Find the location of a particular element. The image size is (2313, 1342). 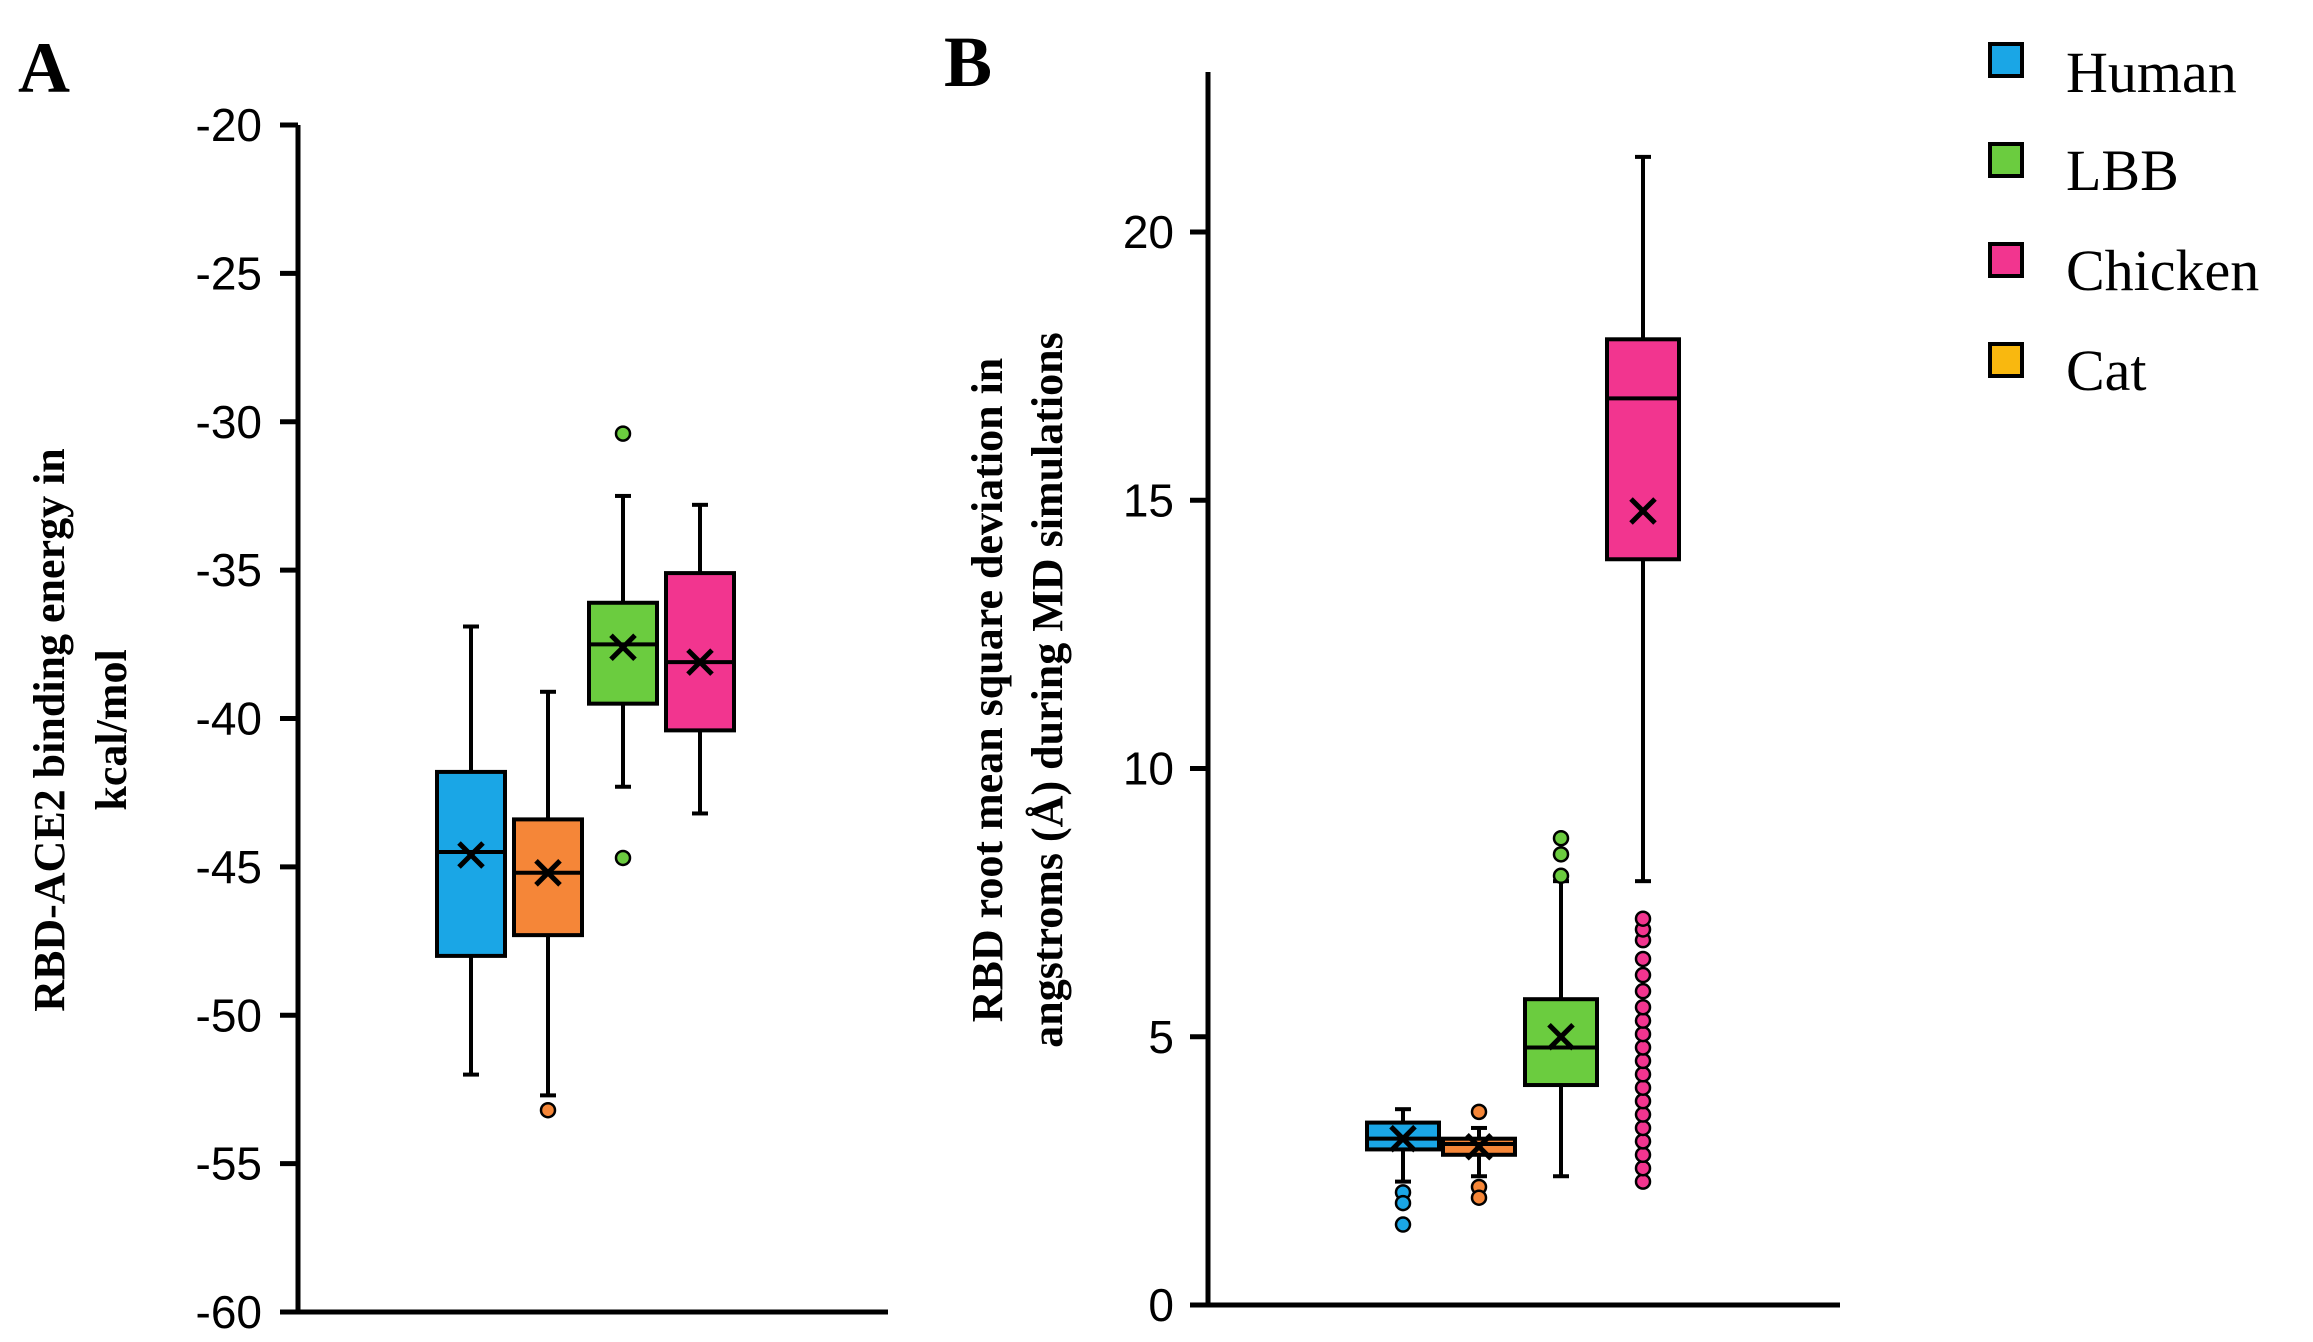

panel-b-y-tick-label: 10 is located at coordinates (1148, 769).